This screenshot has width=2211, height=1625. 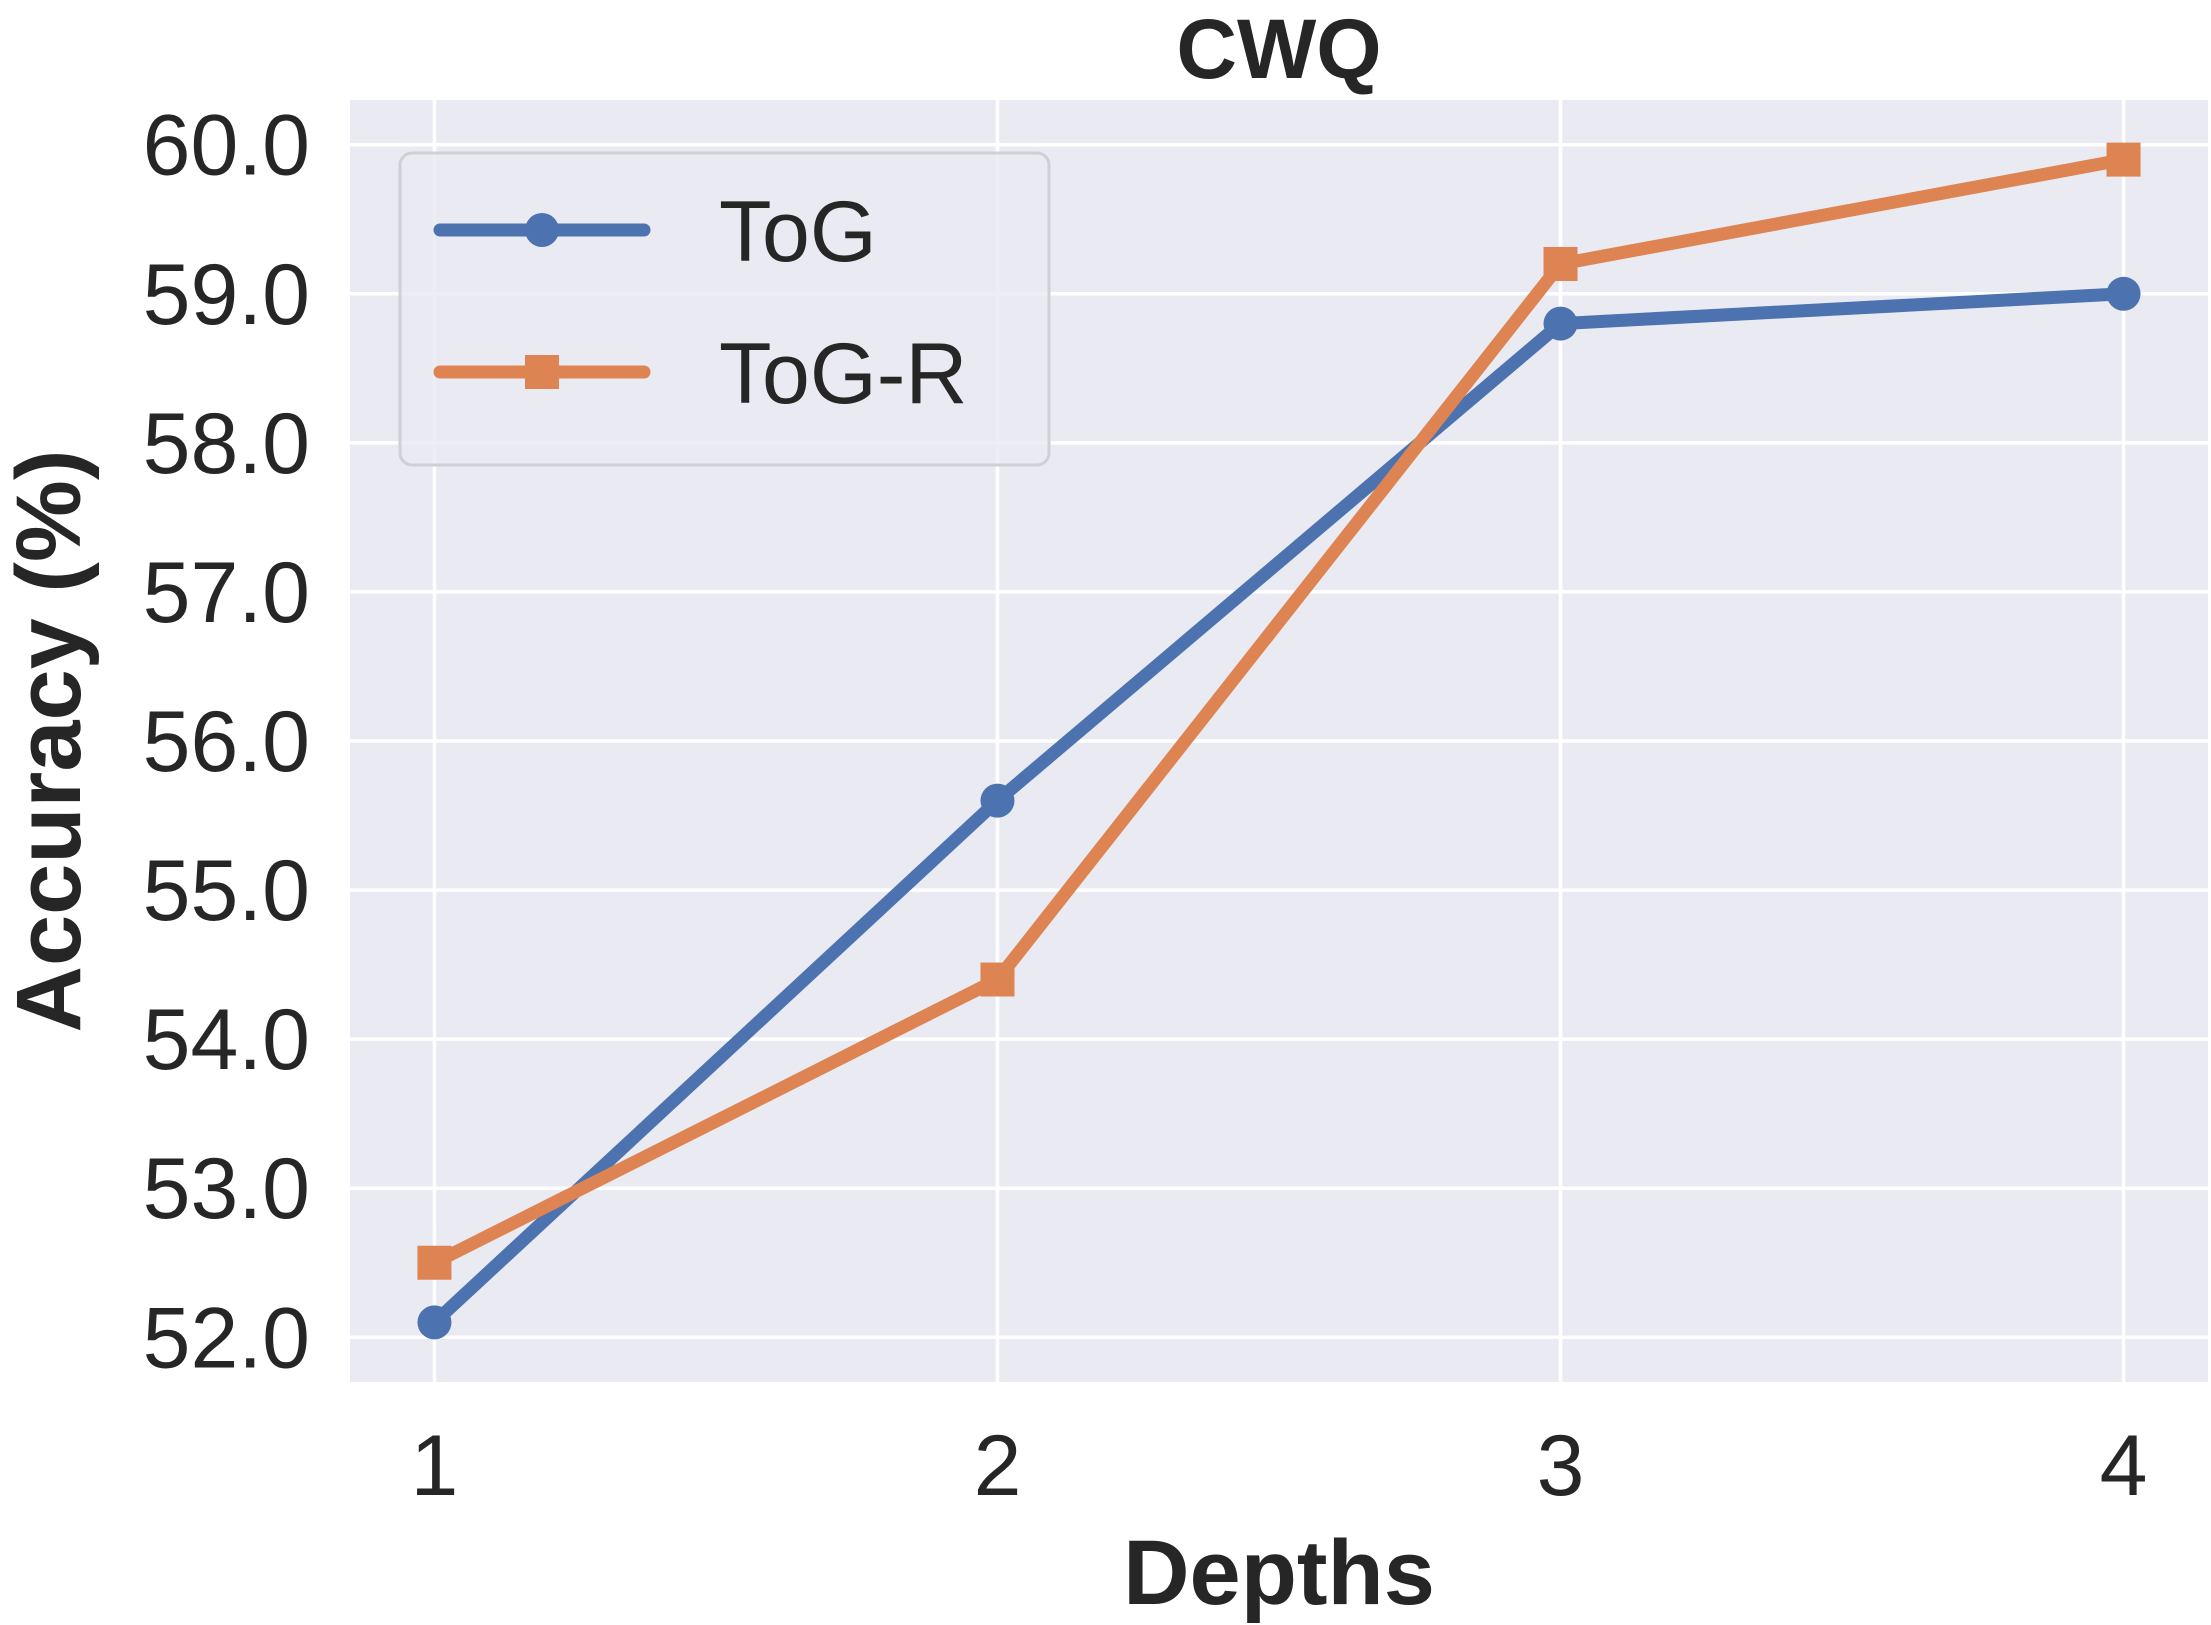 I want to click on y-tick-label: 59.0, so click(x=226, y=295).